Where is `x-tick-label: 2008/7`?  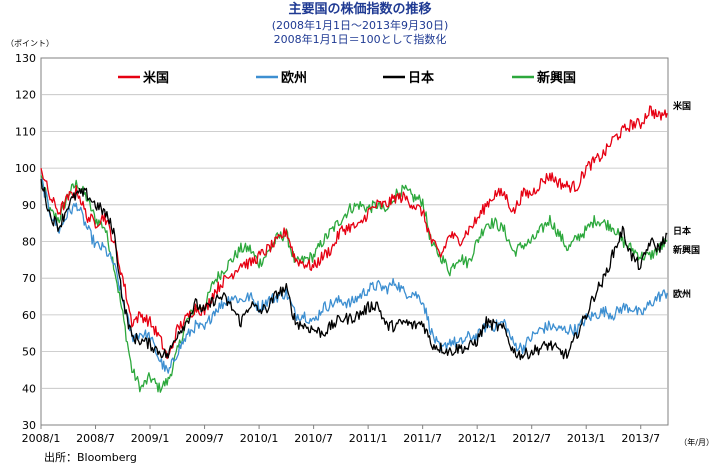 x-tick-label: 2008/7 is located at coordinates (95, 438).